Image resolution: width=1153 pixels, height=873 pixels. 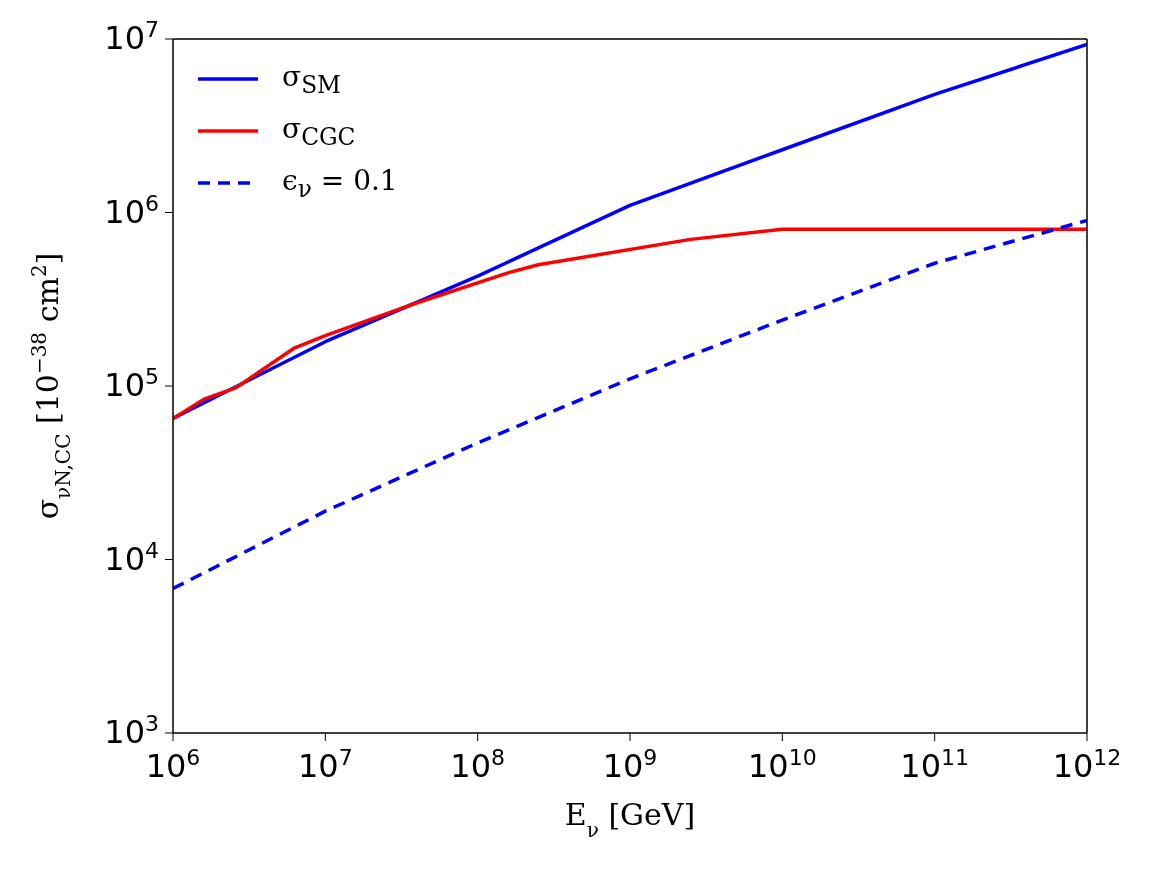 What do you see at coordinates (131, 36) in the screenshot?
I see `y-tick-label: 10$^{7}$` at bounding box center [131, 36].